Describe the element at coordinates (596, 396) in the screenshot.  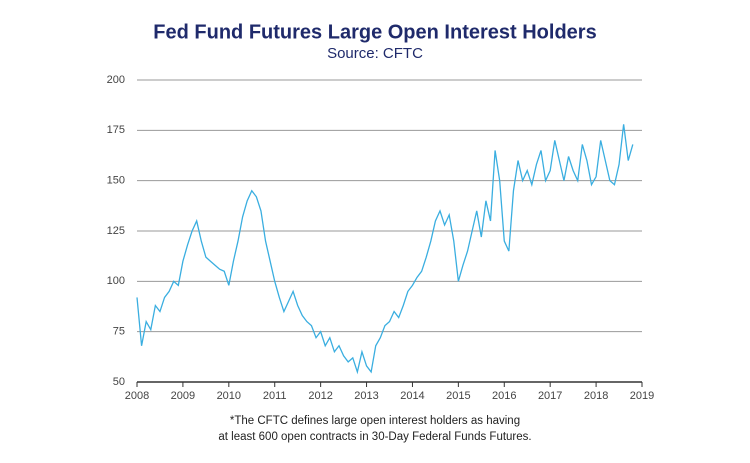
I see `x-tick-label: 2018` at that location.